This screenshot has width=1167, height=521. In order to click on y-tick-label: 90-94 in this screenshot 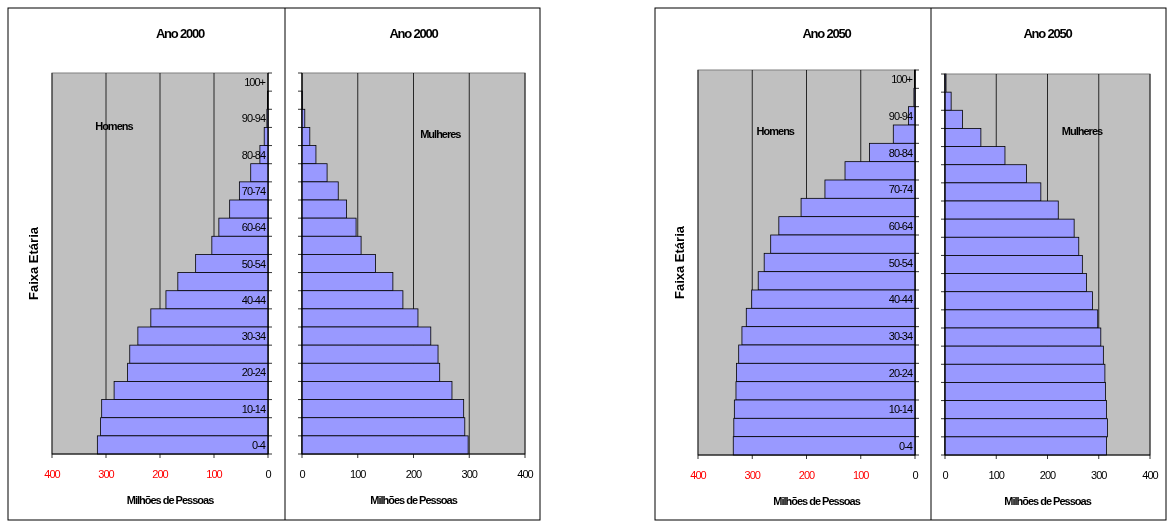, I will do `click(253, 118)`.